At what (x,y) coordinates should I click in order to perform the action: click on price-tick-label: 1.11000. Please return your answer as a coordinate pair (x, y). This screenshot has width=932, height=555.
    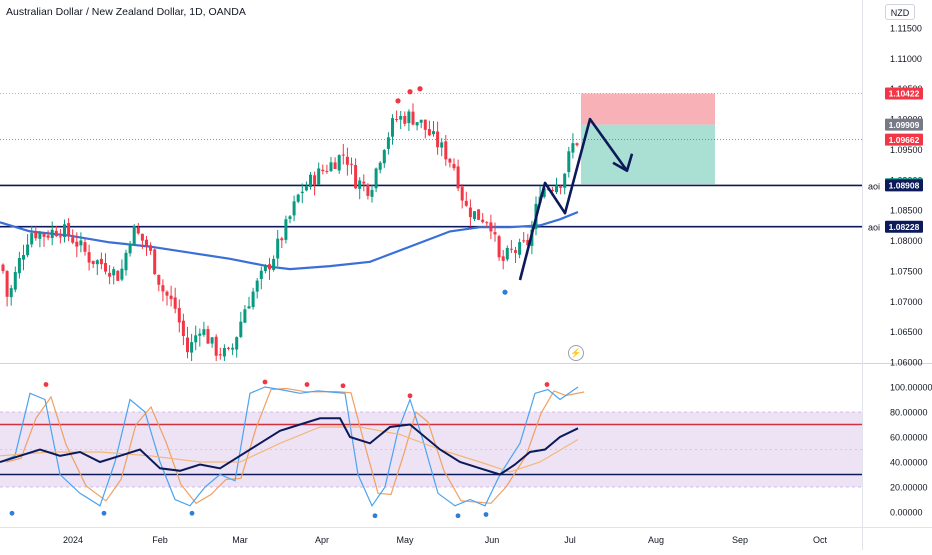
    Looking at the image, I should click on (906, 59).